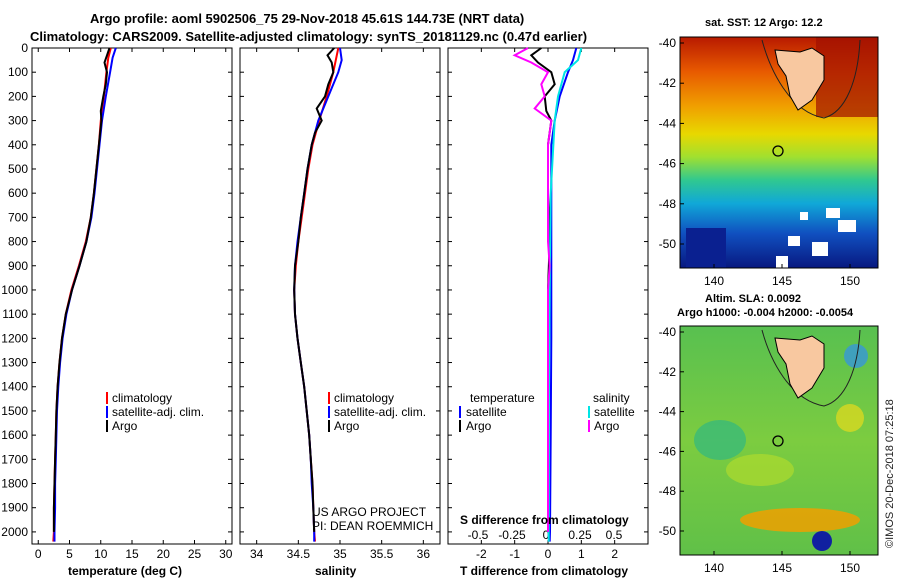 This screenshot has height=580, width=900. I want to click on depth-tick-label: 600, so click(18, 193).